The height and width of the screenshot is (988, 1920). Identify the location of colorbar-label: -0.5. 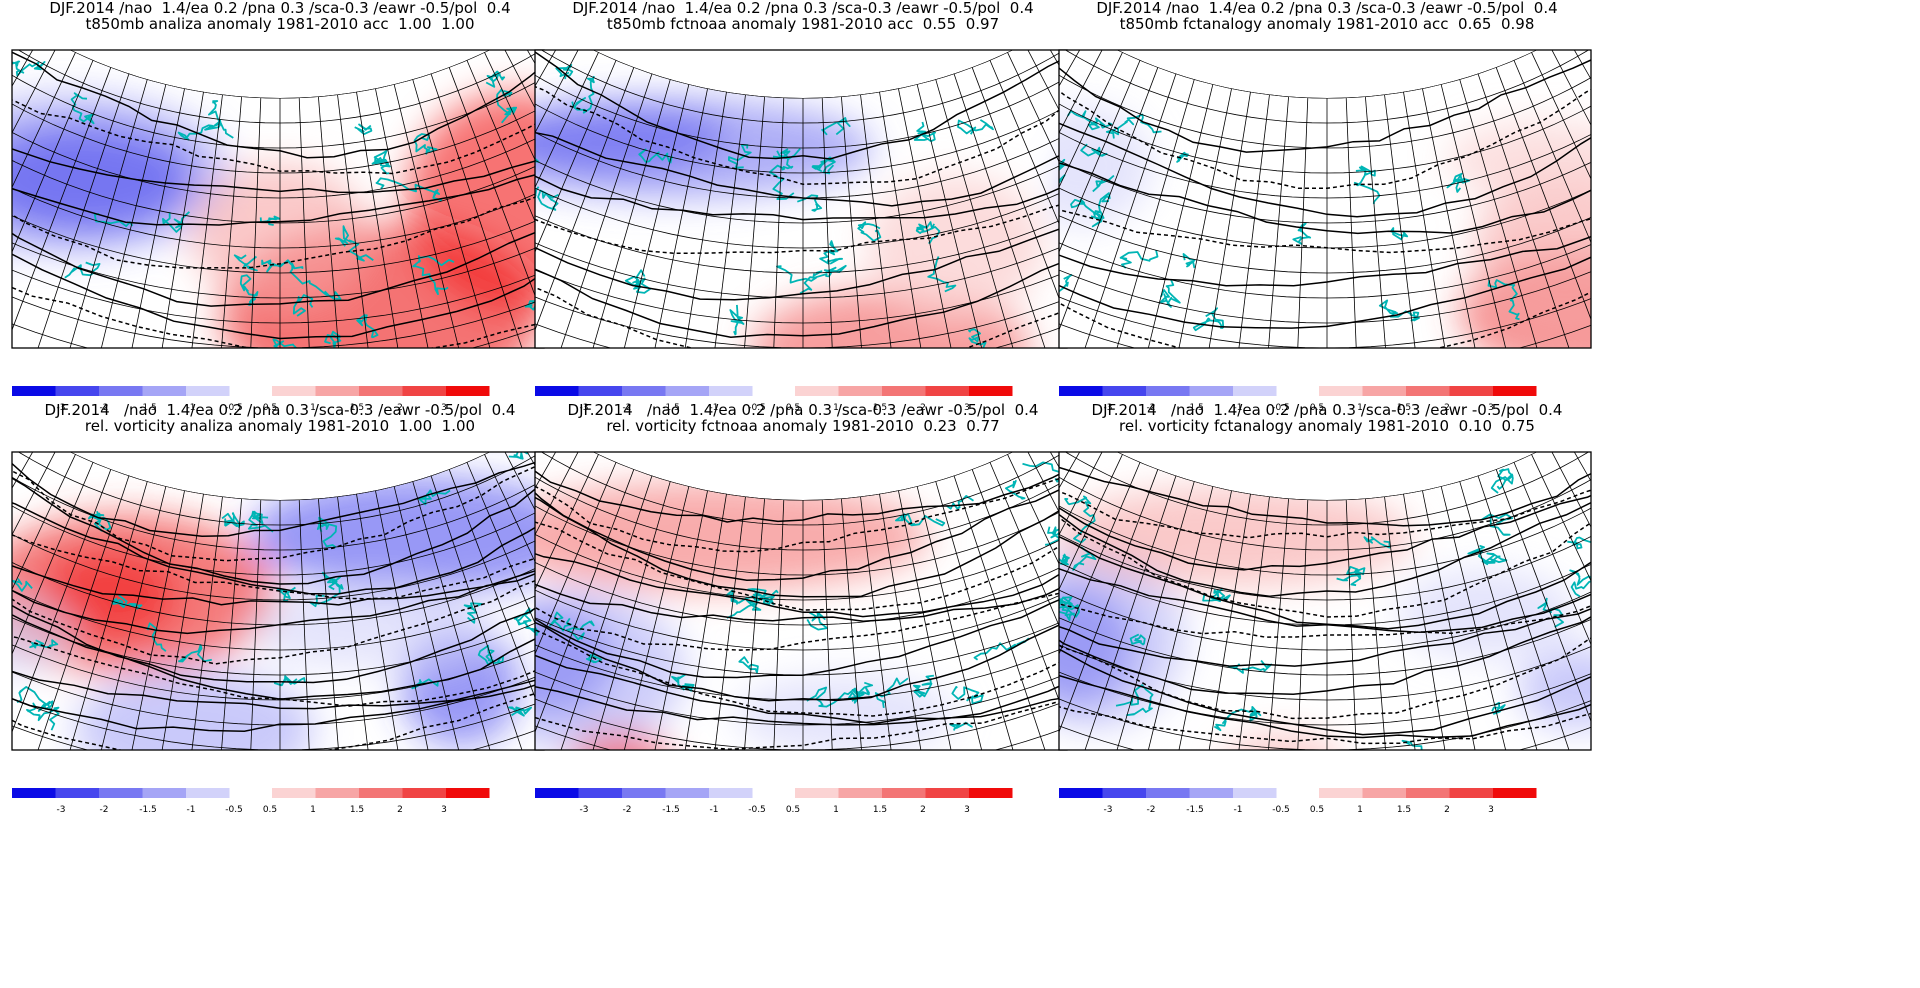
(757, 810).